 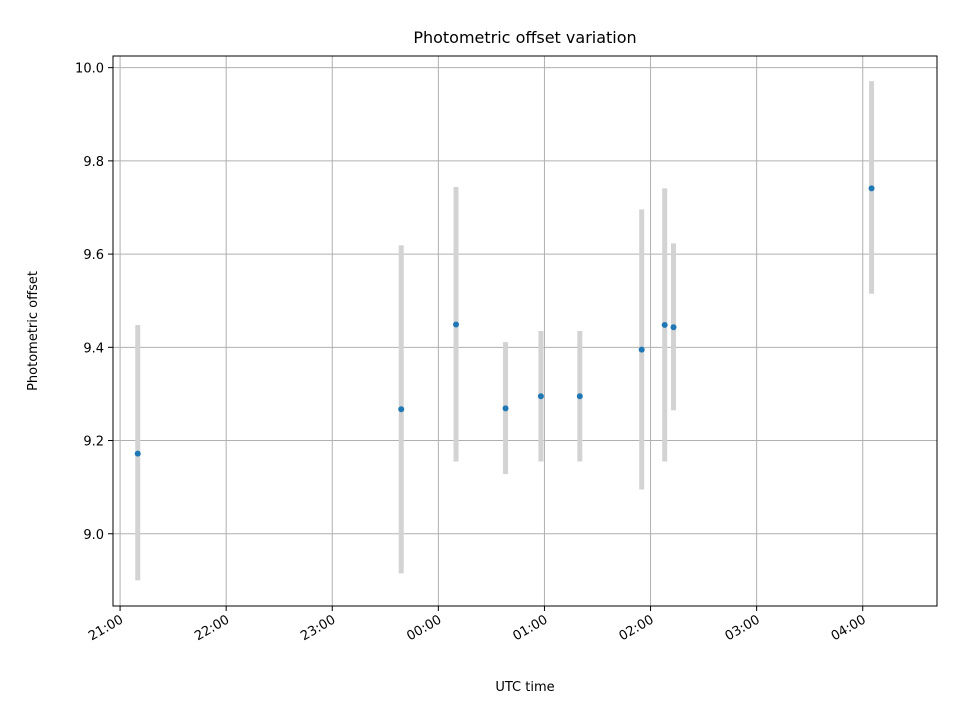 I want to click on x-tick-label: 02:00, so click(x=637, y=628).